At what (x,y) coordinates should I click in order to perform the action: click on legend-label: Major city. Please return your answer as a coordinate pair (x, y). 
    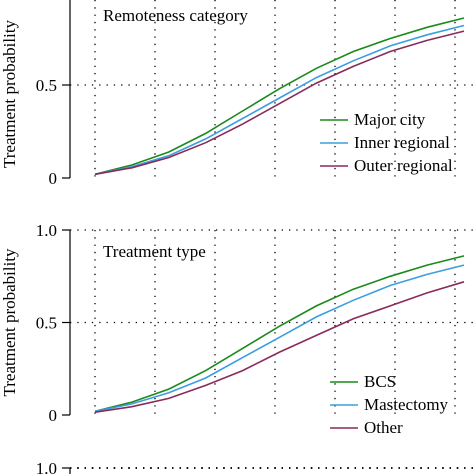
    Looking at the image, I should click on (390, 119).